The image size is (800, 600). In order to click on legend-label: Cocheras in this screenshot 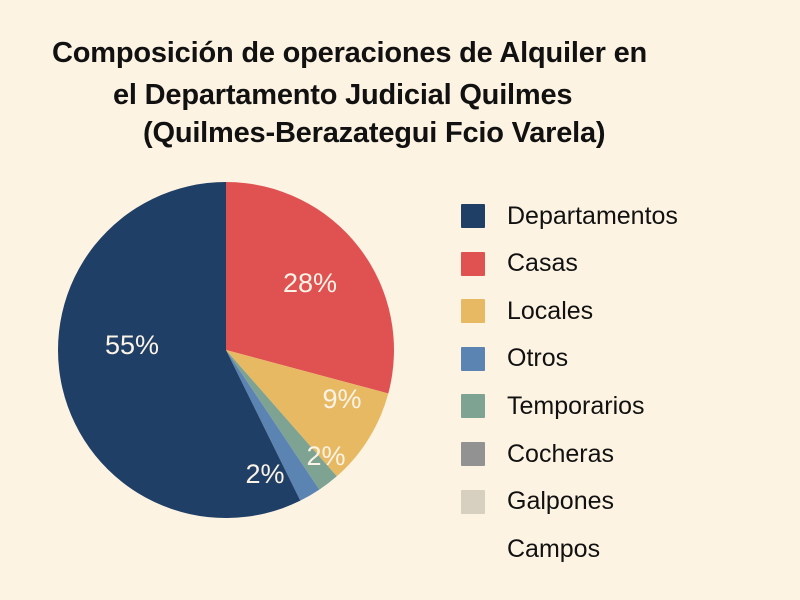, I will do `click(560, 453)`.